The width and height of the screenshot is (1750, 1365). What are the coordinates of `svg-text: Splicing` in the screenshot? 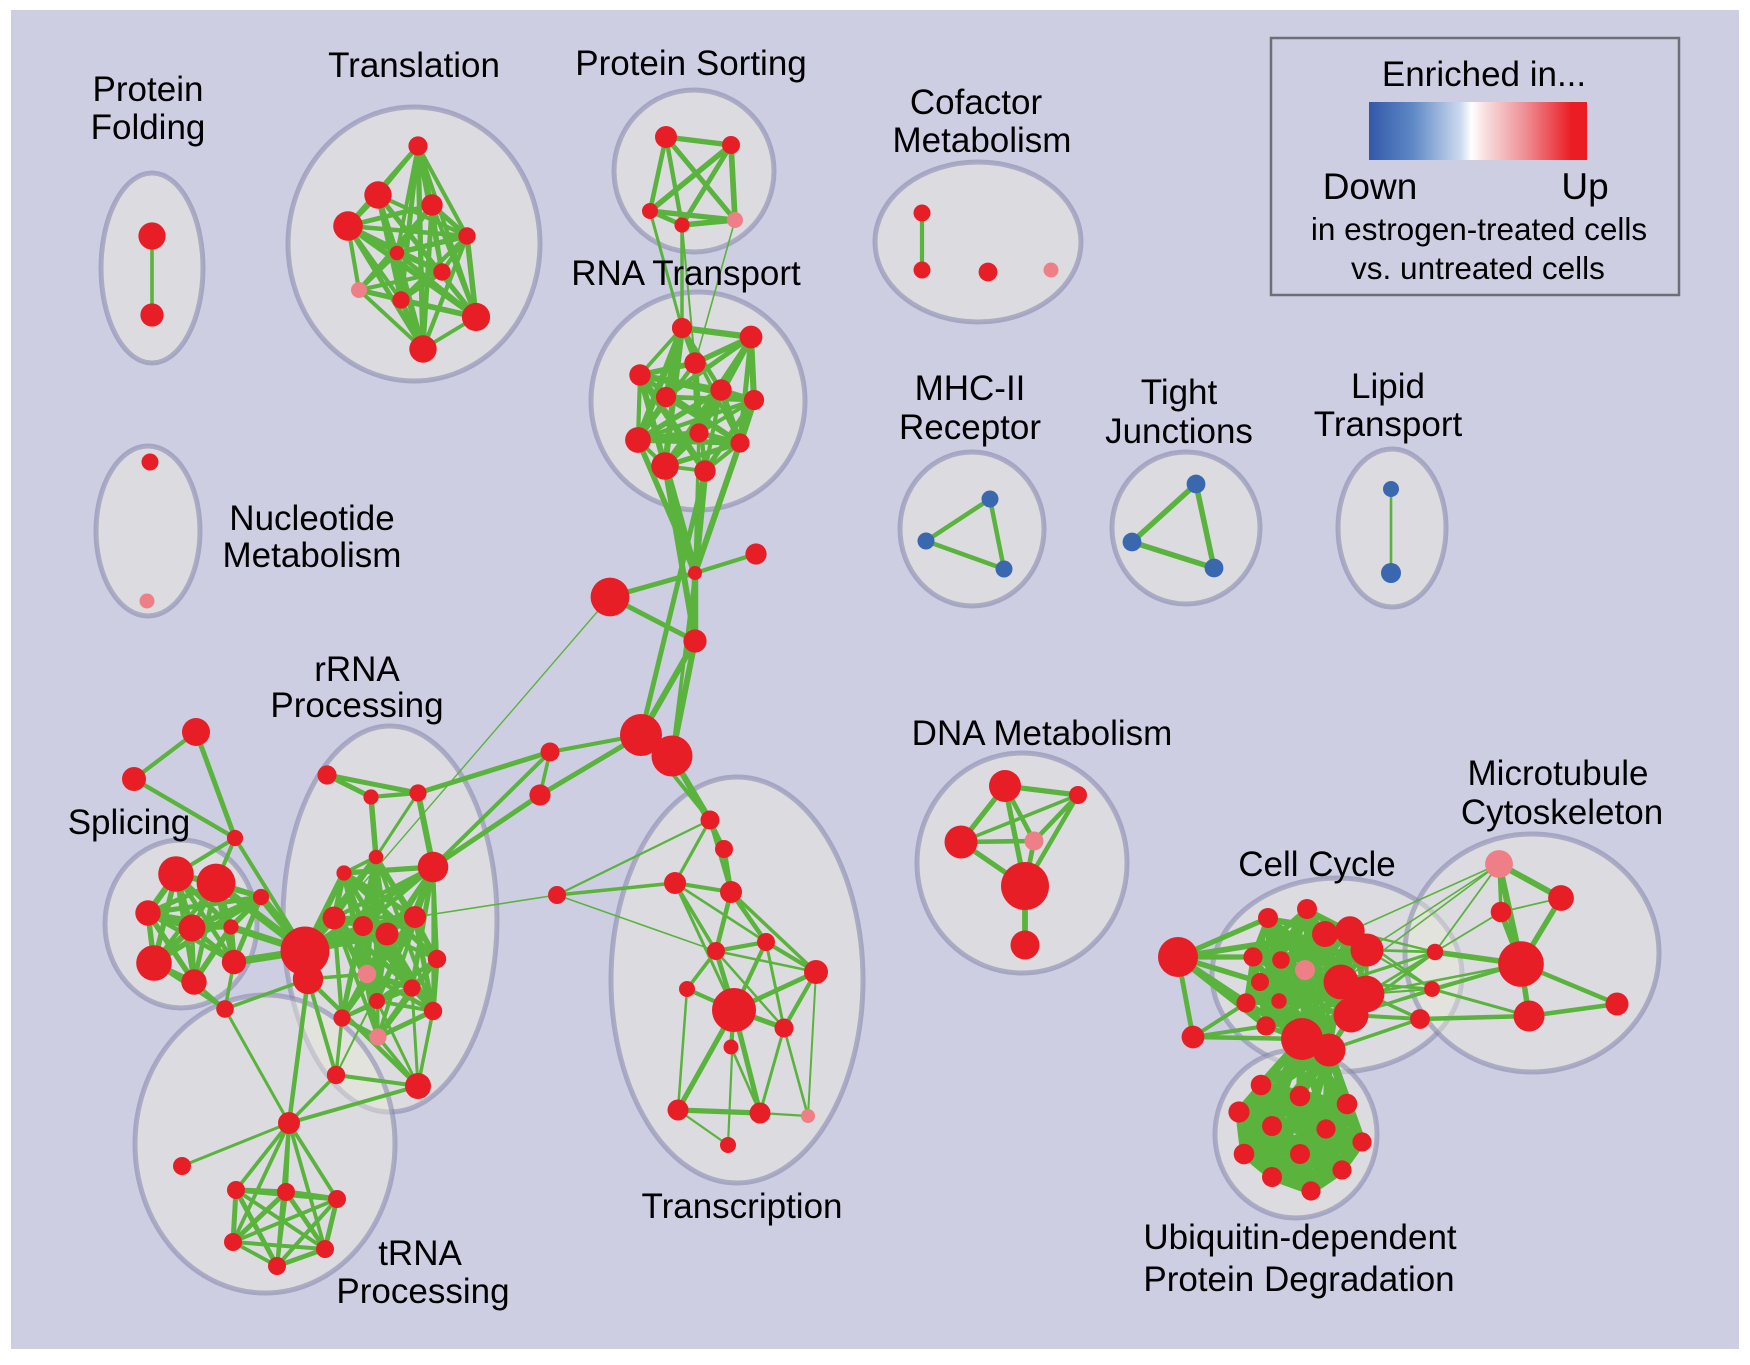 It's located at (129, 822).